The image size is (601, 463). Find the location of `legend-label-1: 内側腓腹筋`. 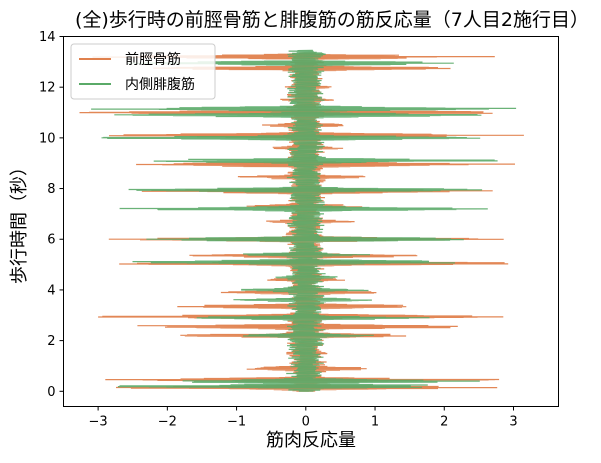

legend-label-1: 内側腓腹筋 is located at coordinates (160, 84).